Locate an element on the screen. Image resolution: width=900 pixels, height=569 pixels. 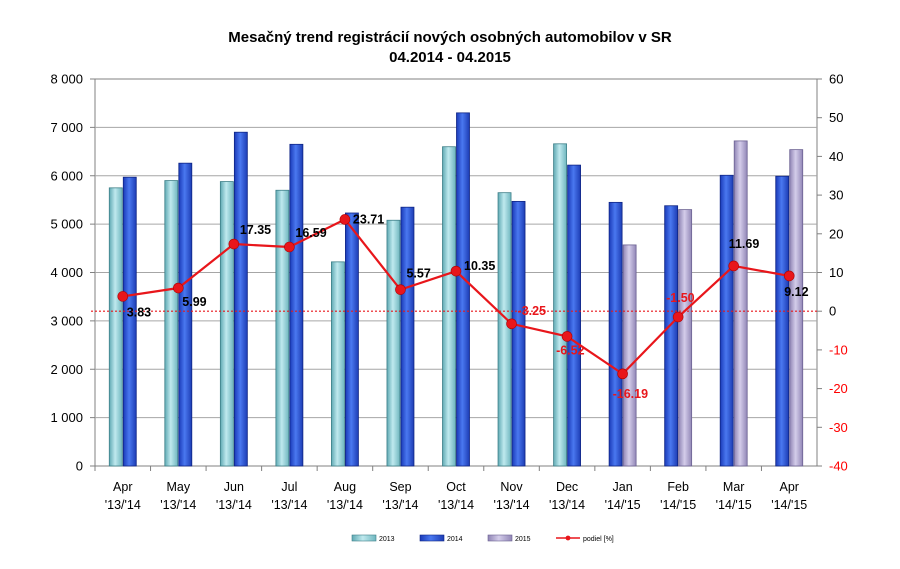
right-tick-label: 20 is located at coordinates (836, 233).